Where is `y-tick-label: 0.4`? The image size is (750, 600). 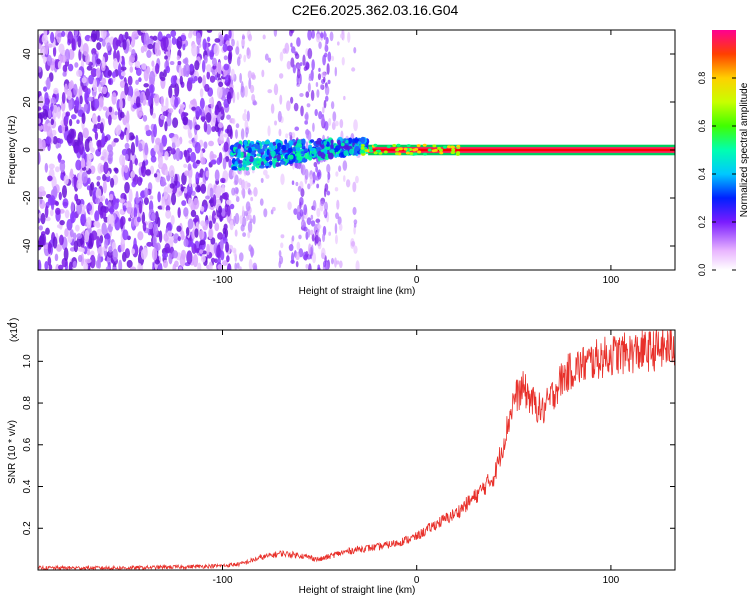 y-tick-label: 0.4 is located at coordinates (27, 486).